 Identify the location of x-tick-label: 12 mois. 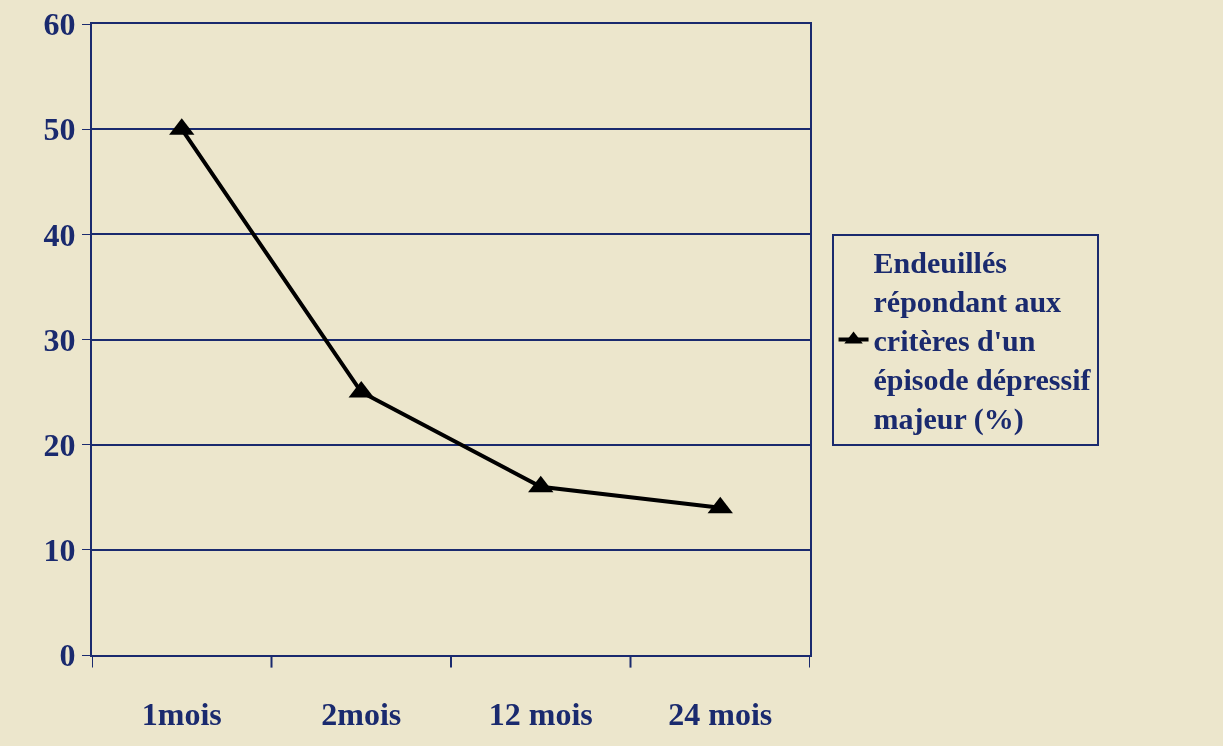
(540, 714).